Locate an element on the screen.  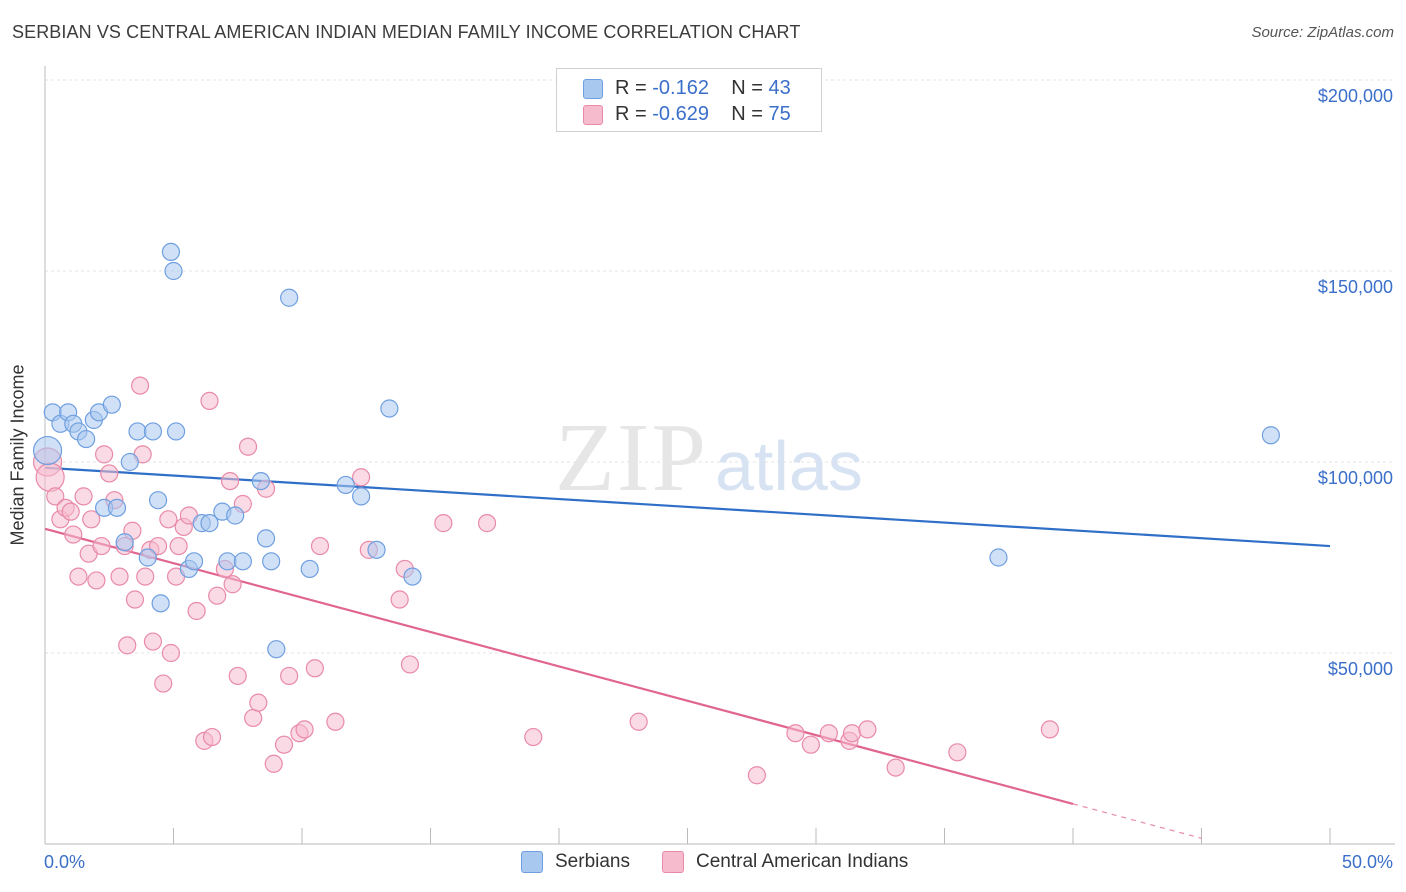
y-tick-label: $50,000 is located at coordinates (1360, 669).